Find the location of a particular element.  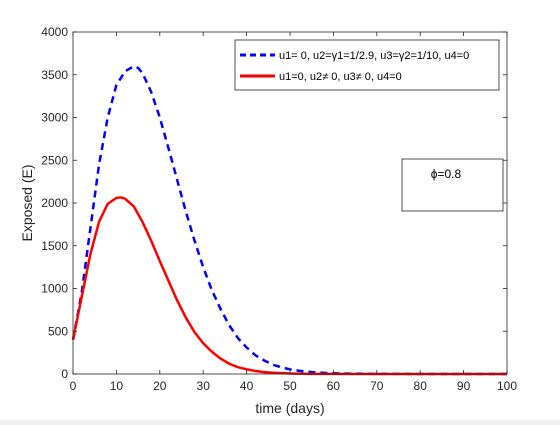

annotation-box is located at coordinates (452, 185).